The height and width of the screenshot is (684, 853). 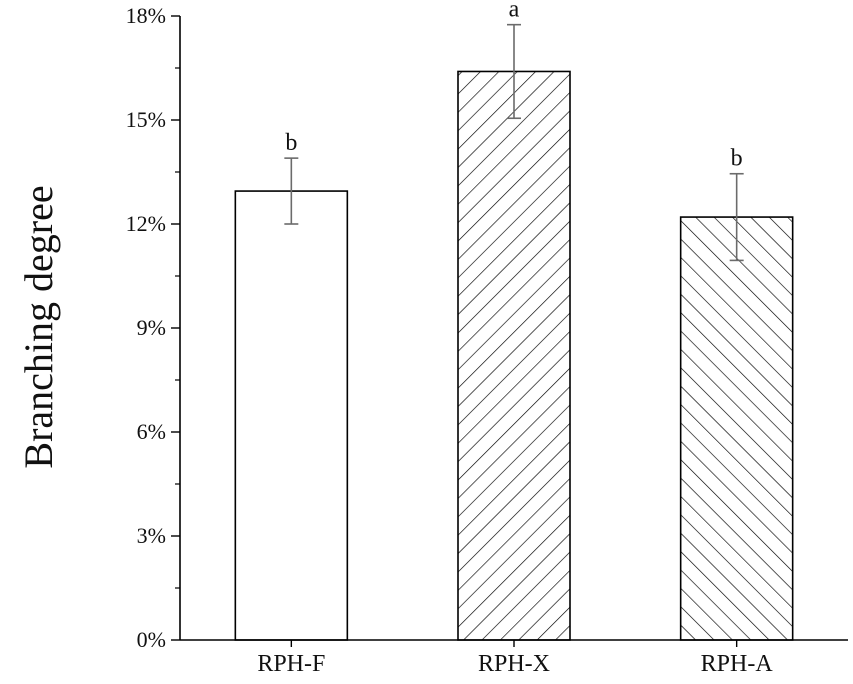 I want to click on y-tick-label: 3%, so click(x=151, y=535).